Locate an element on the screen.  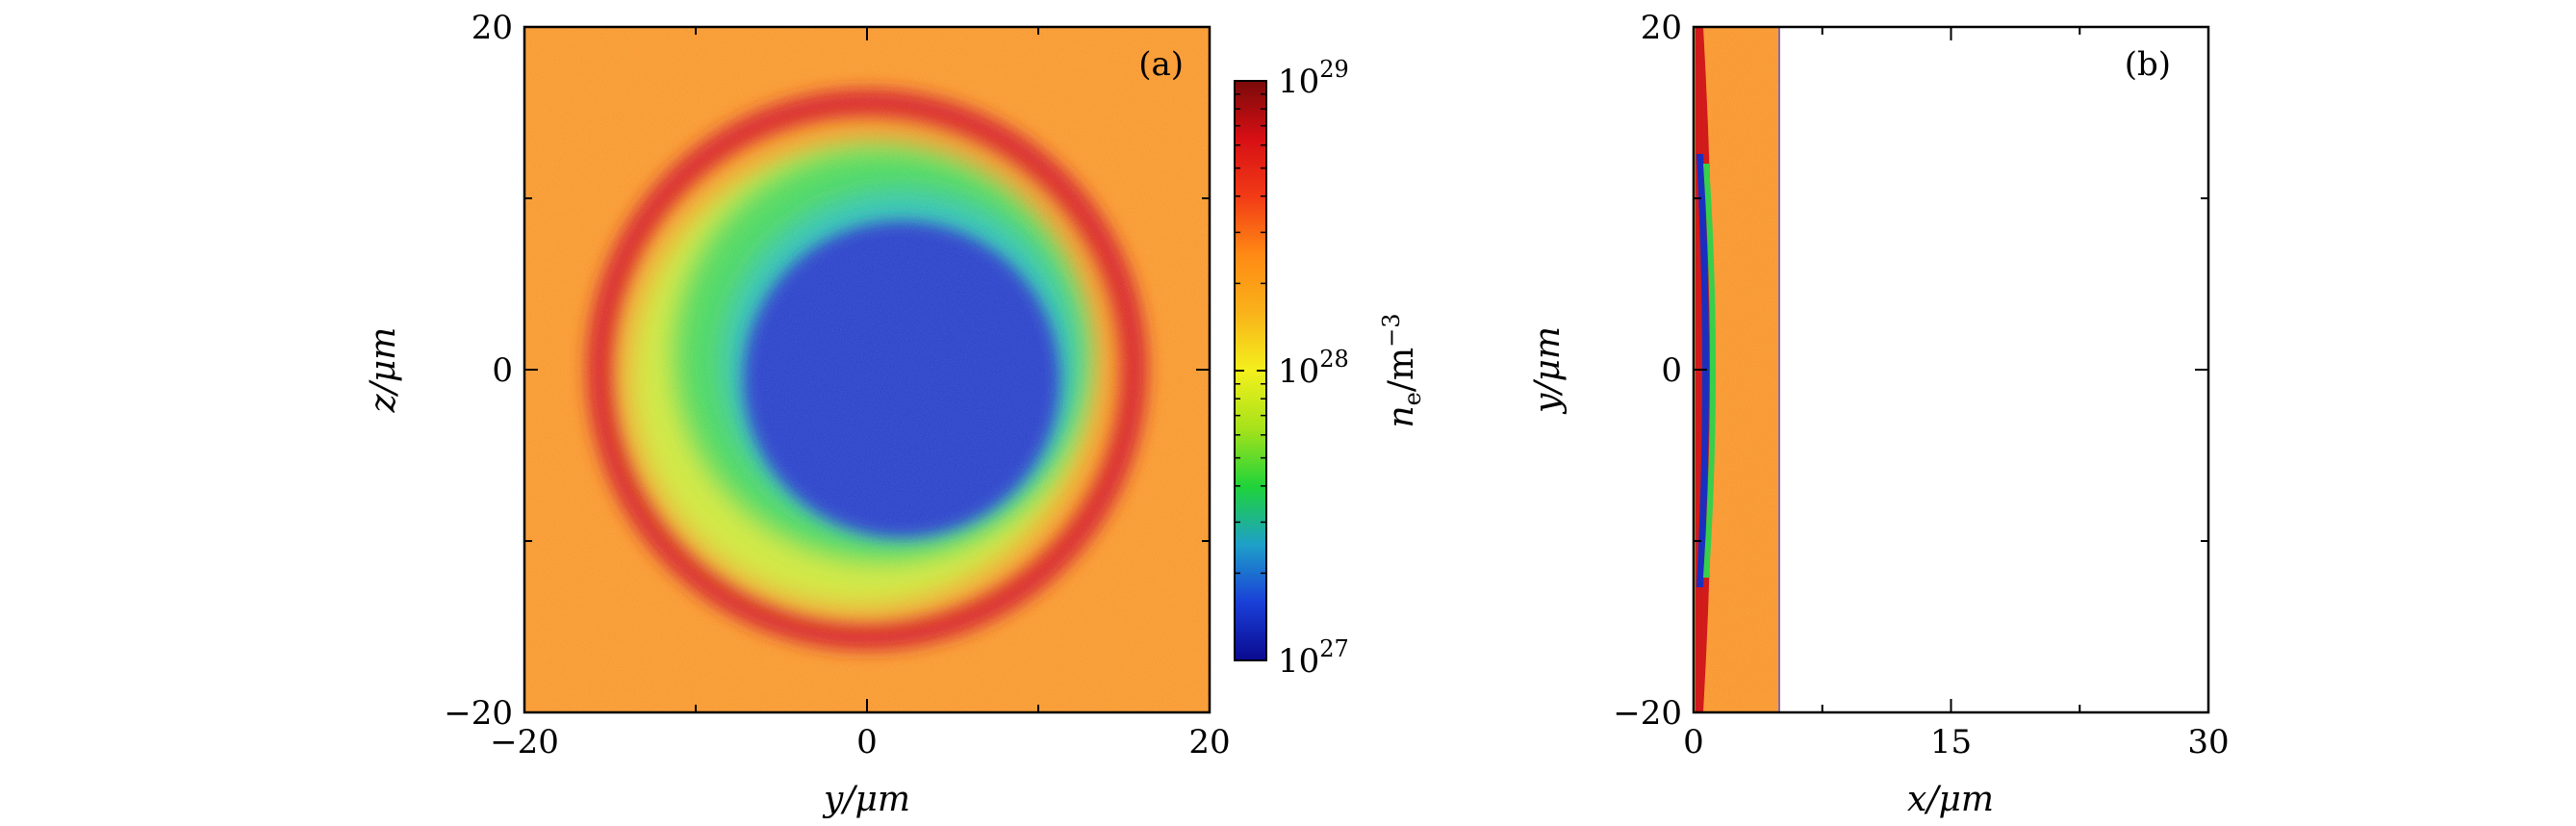
panel-b-ytick-label: −20 is located at coordinates (1647, 713).